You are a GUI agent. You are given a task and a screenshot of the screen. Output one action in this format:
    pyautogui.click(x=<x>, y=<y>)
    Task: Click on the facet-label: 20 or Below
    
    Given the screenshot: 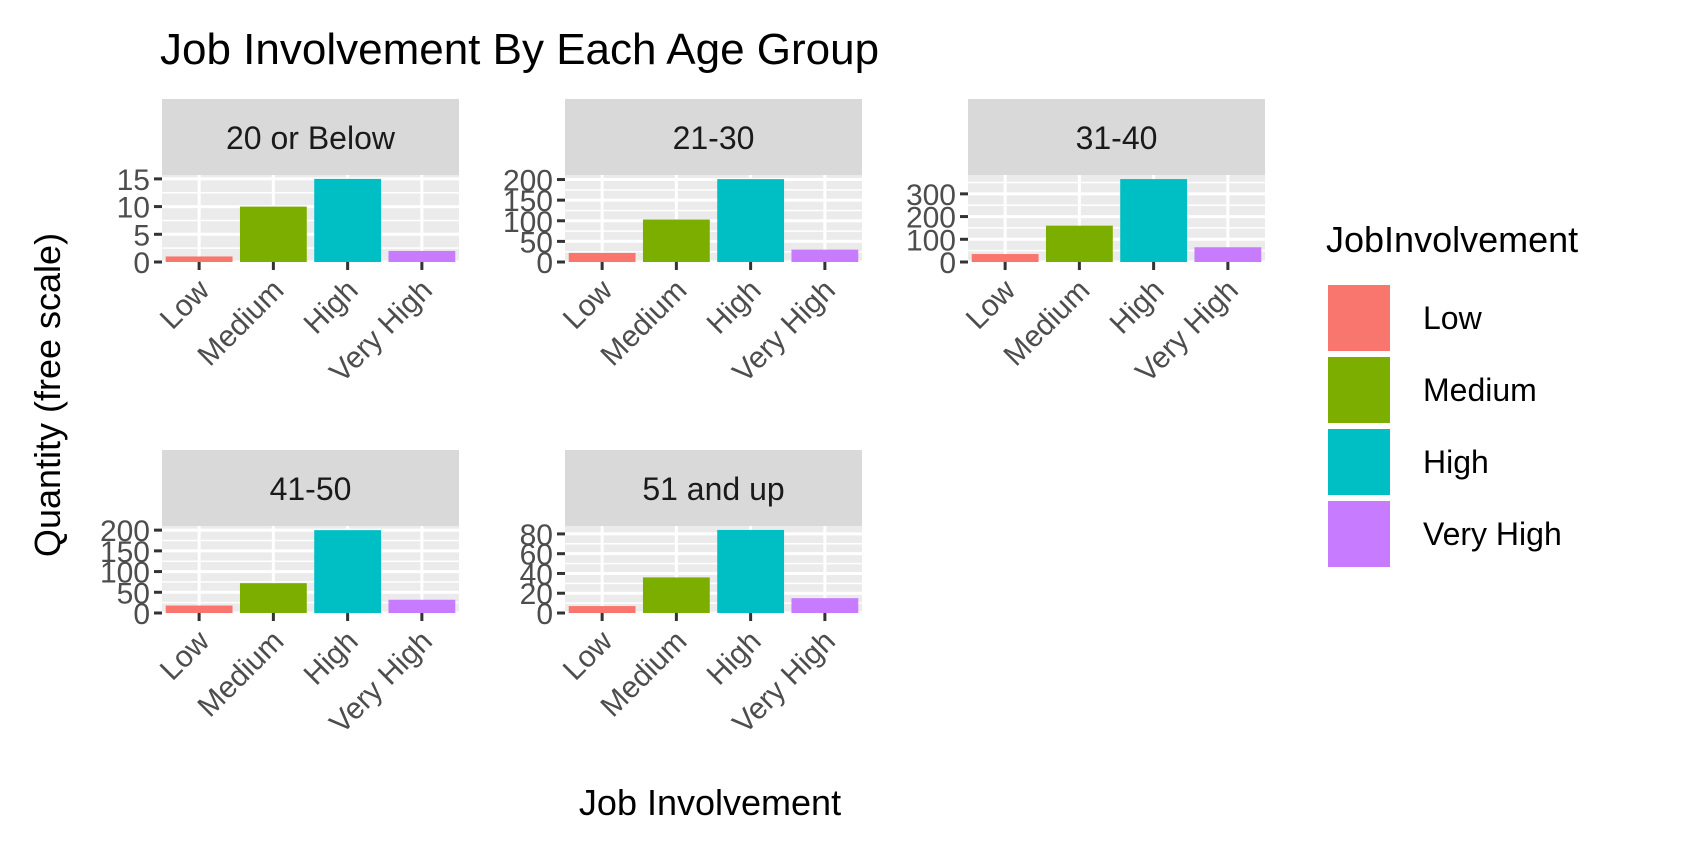 What is the action you would take?
    pyautogui.click(x=311, y=138)
    